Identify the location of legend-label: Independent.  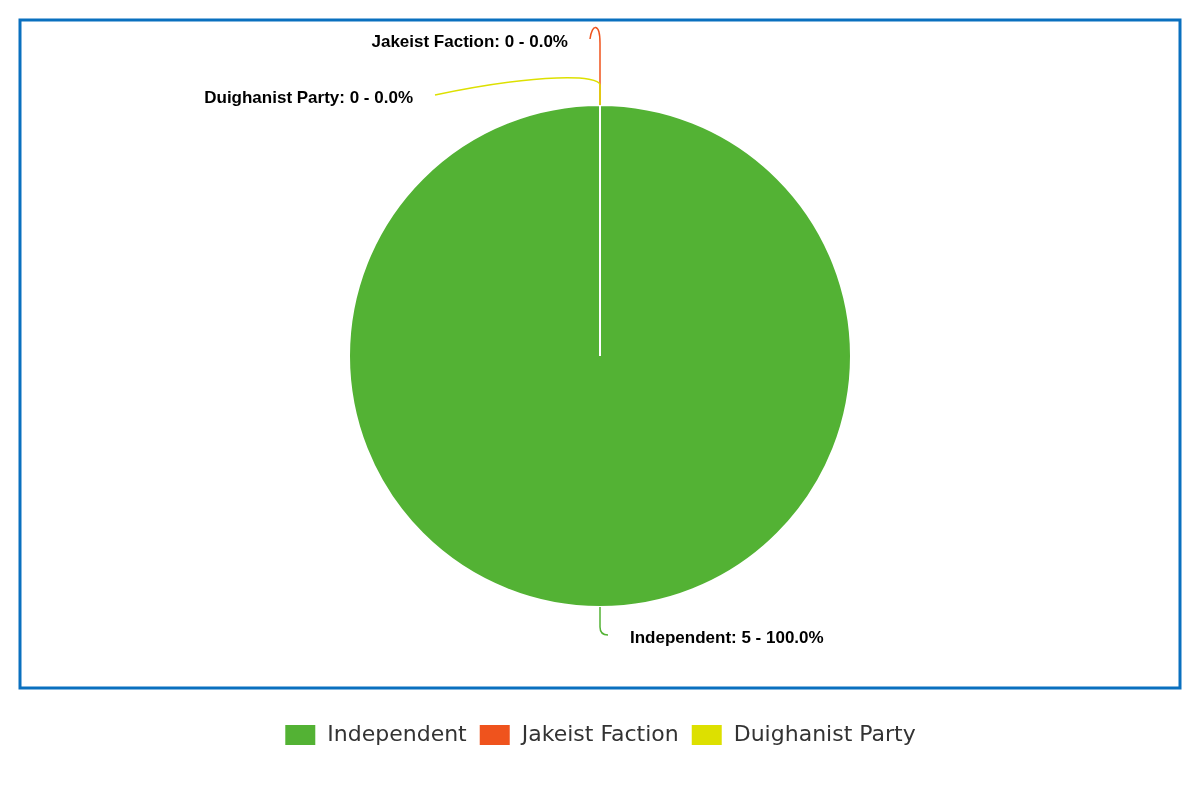
(397, 733).